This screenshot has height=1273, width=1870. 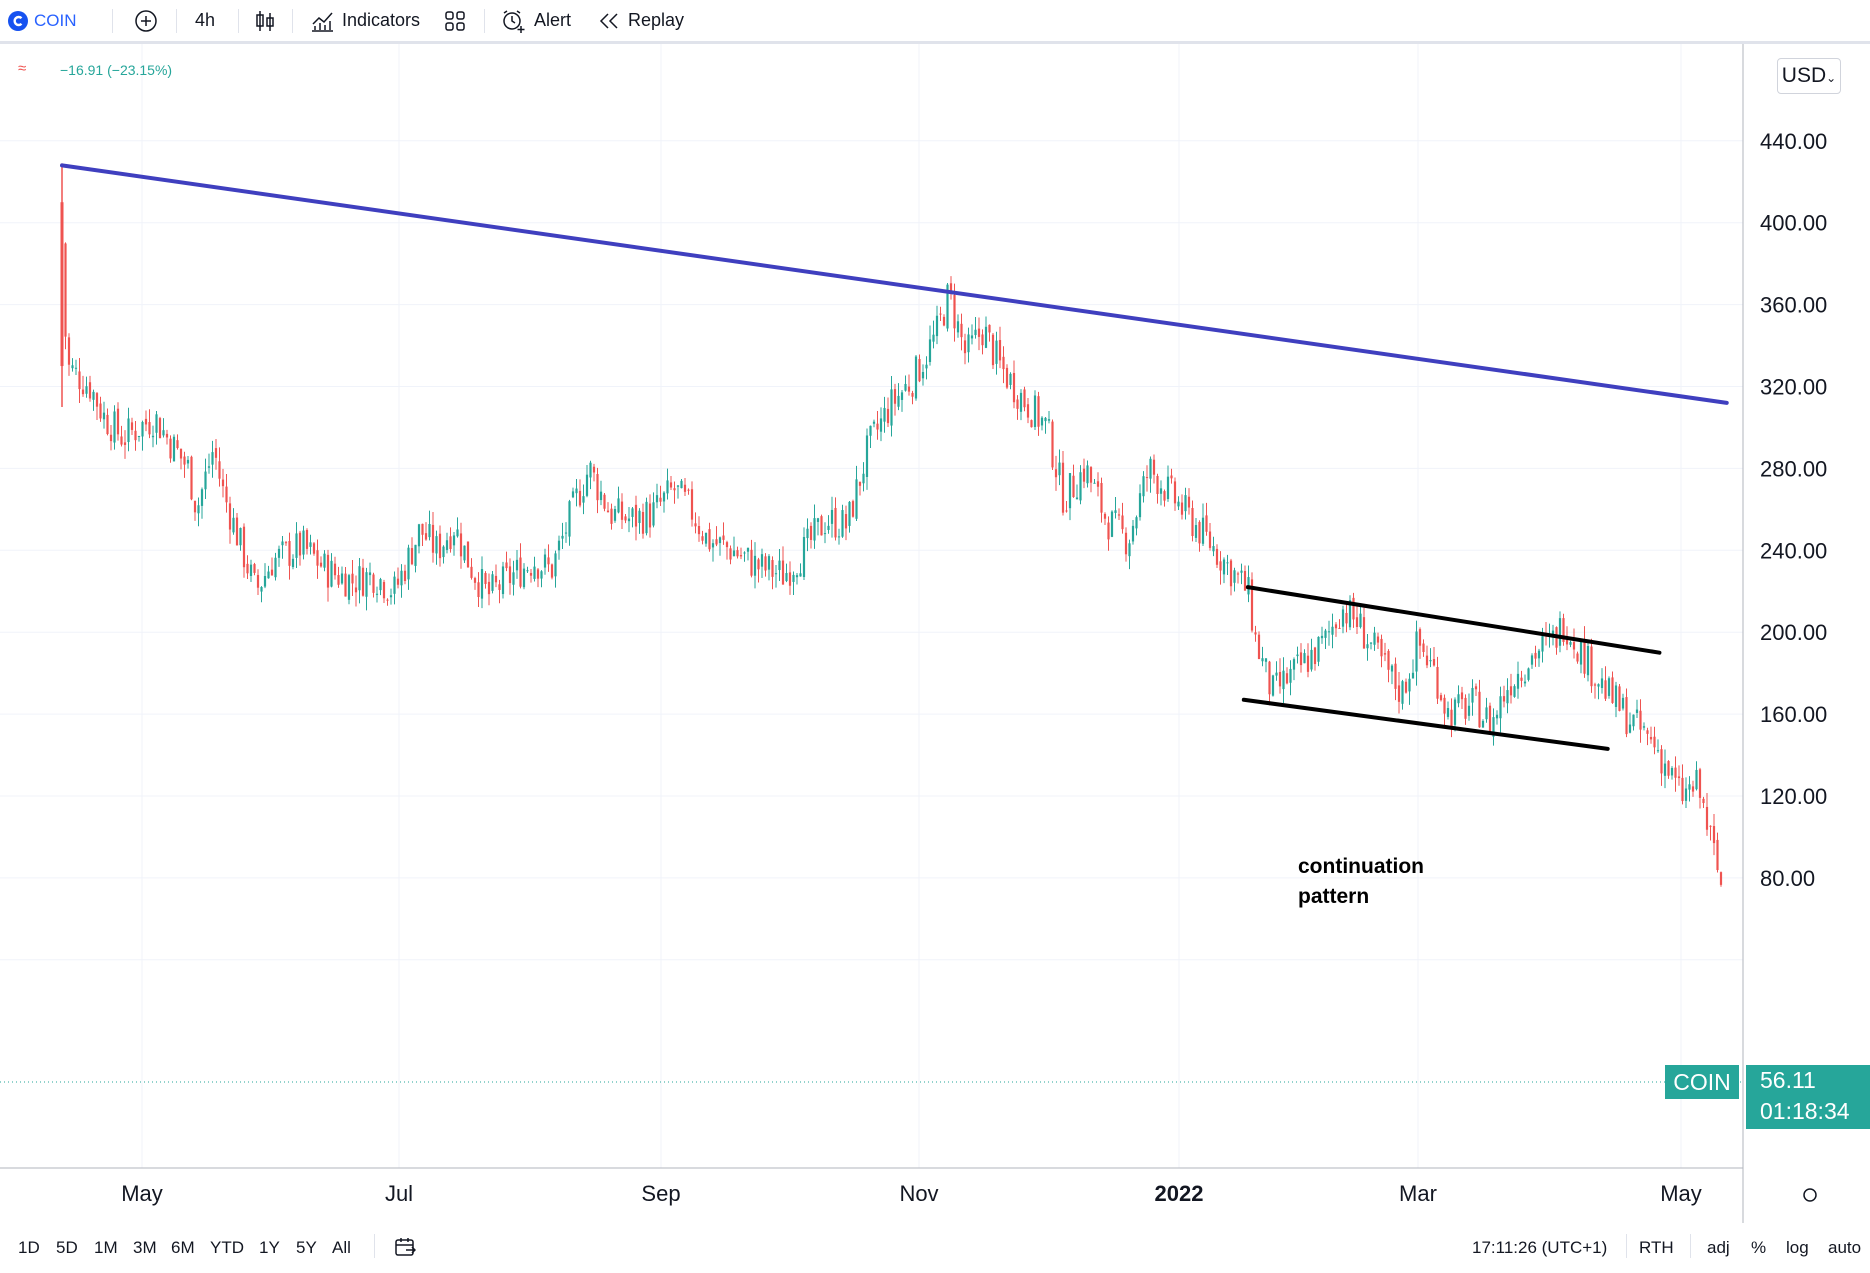 What do you see at coordinates (205, 20) in the screenshot?
I see `interval-button: 4h` at bounding box center [205, 20].